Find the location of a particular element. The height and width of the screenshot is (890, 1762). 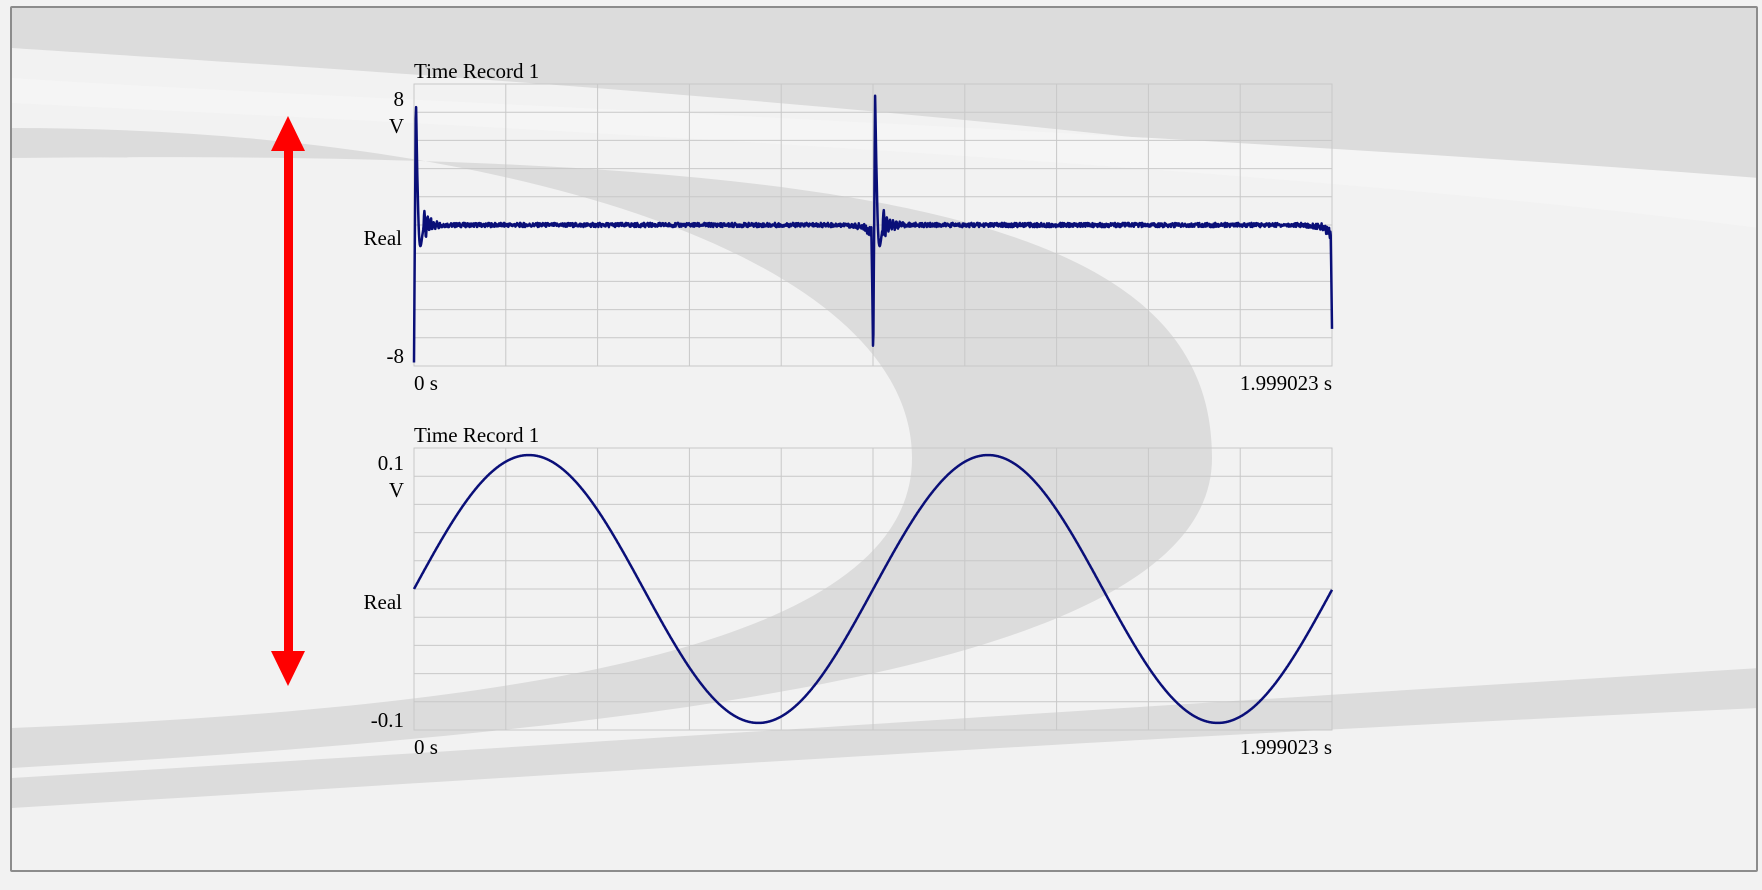

arrow-shaft is located at coordinates (288, 401).